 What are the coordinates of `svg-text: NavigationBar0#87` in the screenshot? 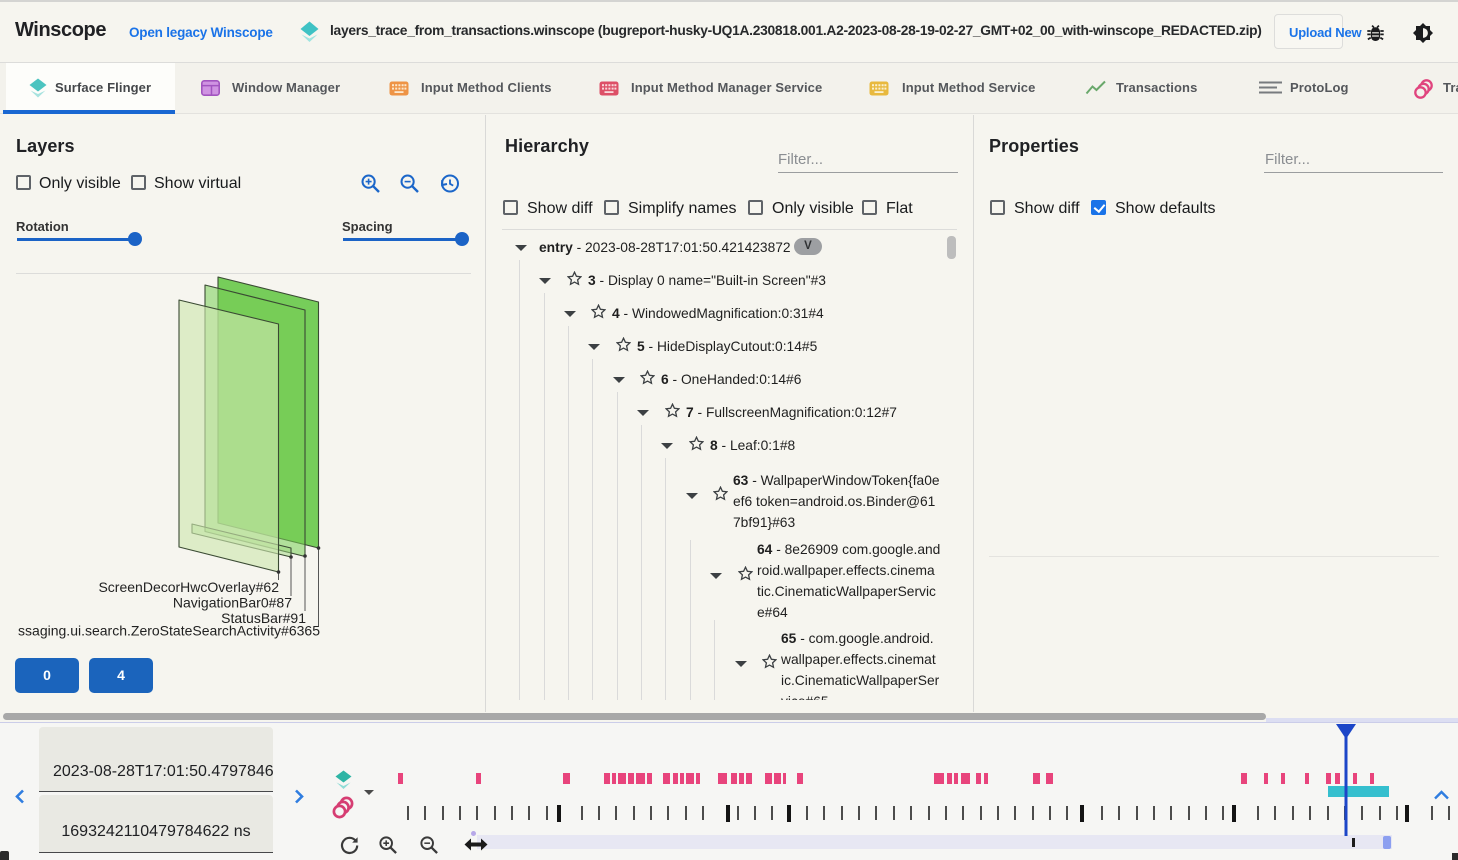 It's located at (232, 603).